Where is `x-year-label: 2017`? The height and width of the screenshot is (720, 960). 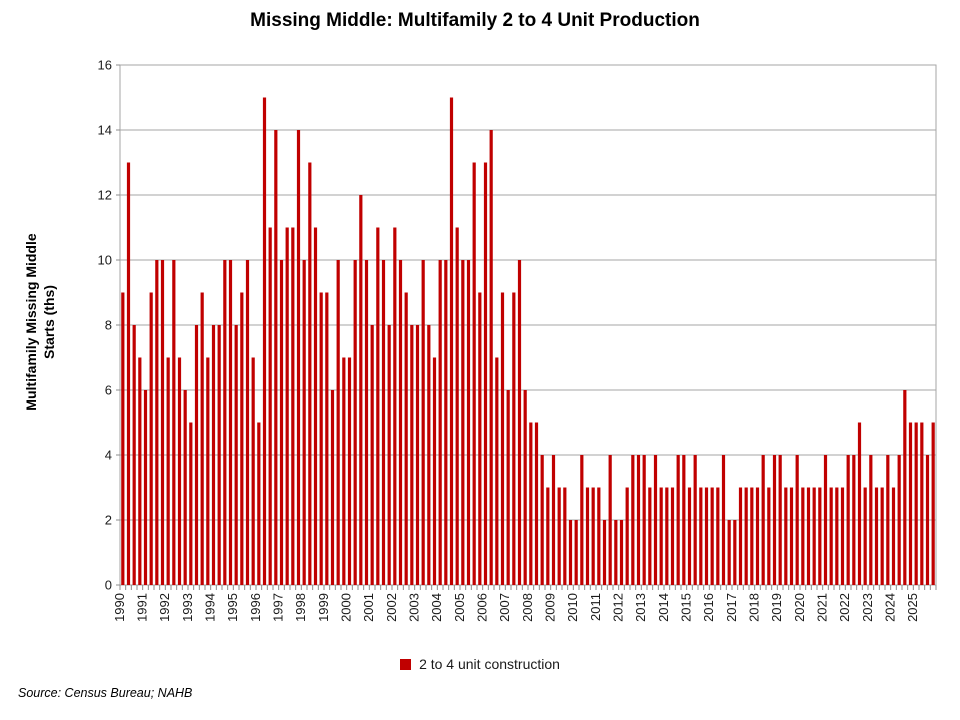 x-year-label: 2017 is located at coordinates (731, 607).